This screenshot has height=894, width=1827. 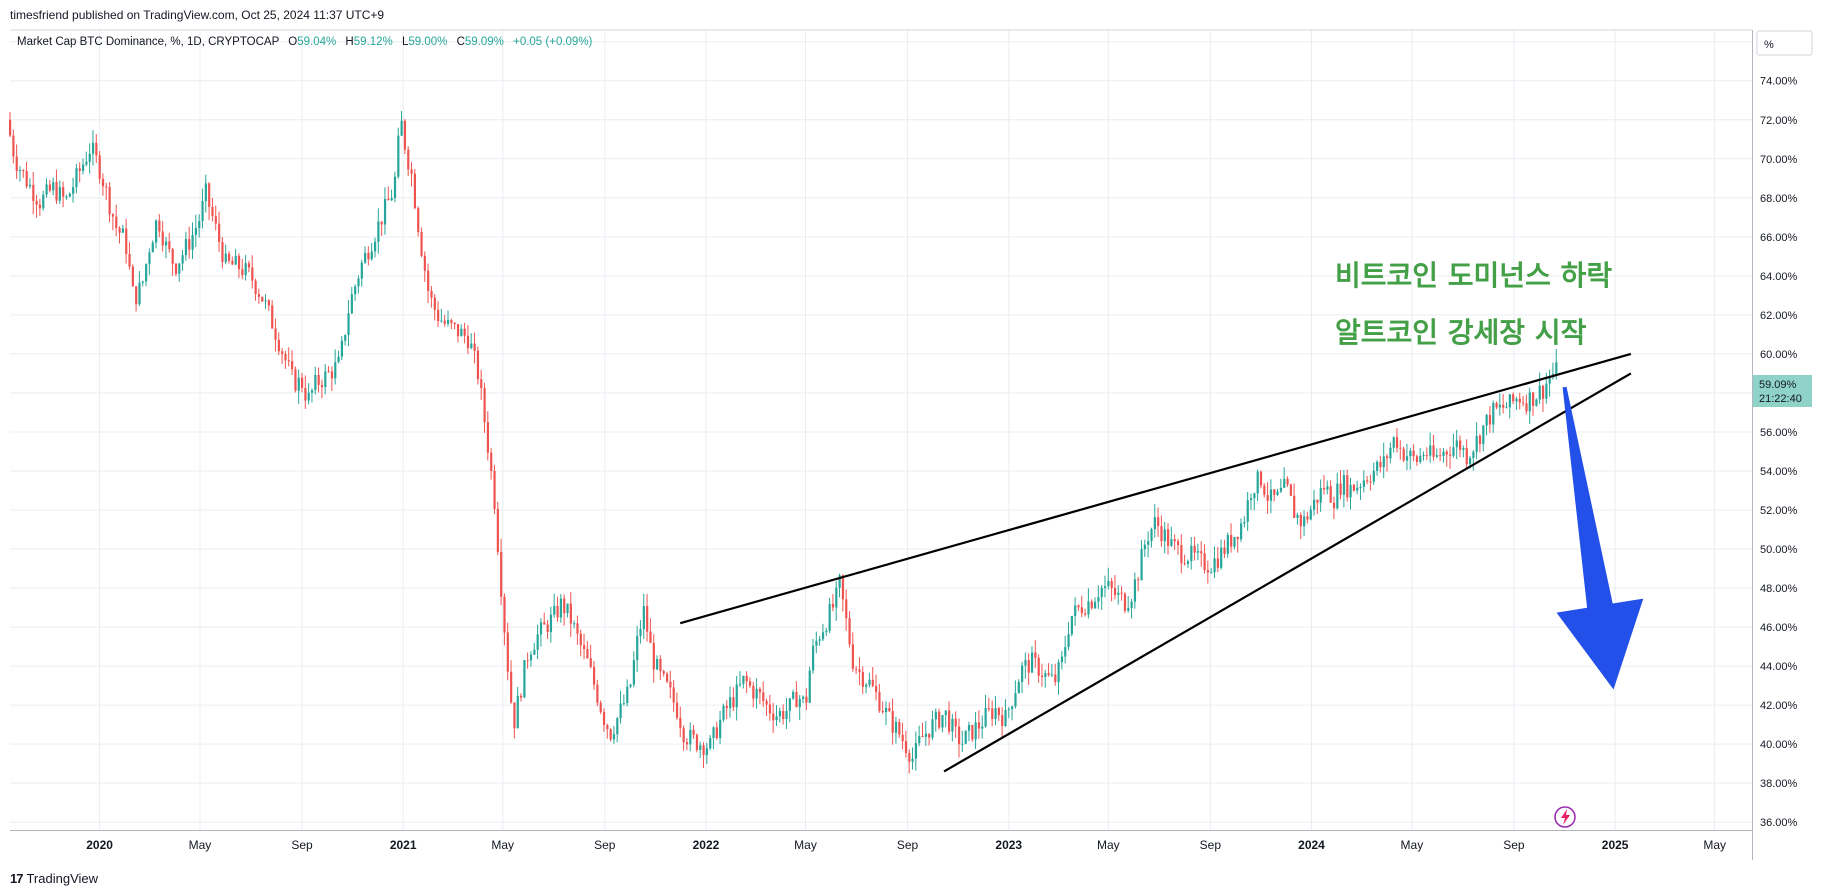 I want to click on y-tick-label: 50.00%, so click(x=1779, y=550).